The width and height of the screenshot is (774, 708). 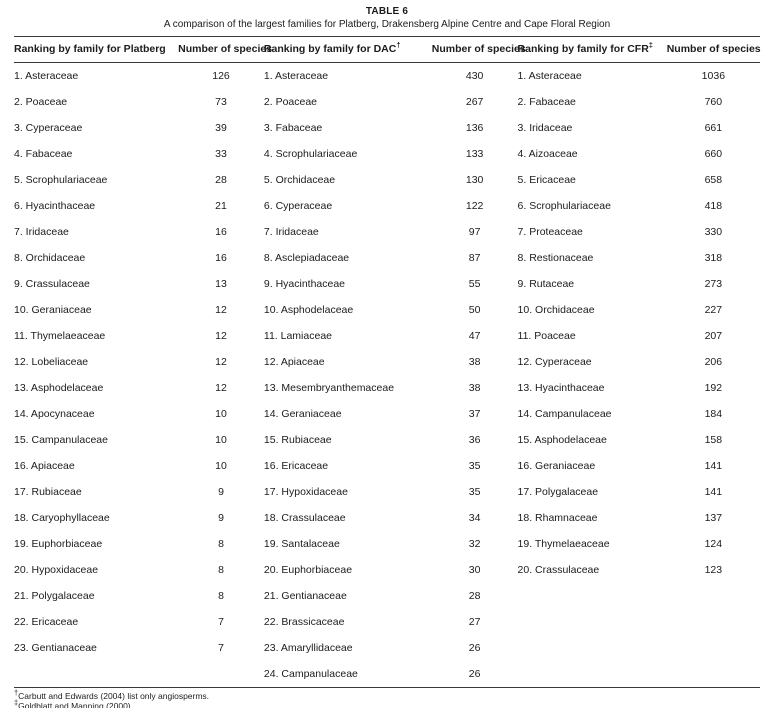 I want to click on family-cell-cfr: 11. Poaceae, so click(x=546, y=336).